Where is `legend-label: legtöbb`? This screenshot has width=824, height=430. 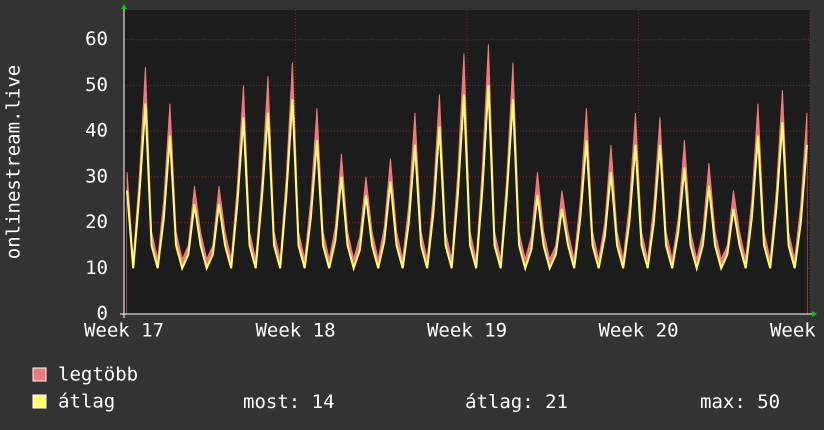
legend-label: legtöbb is located at coordinates (98, 375).